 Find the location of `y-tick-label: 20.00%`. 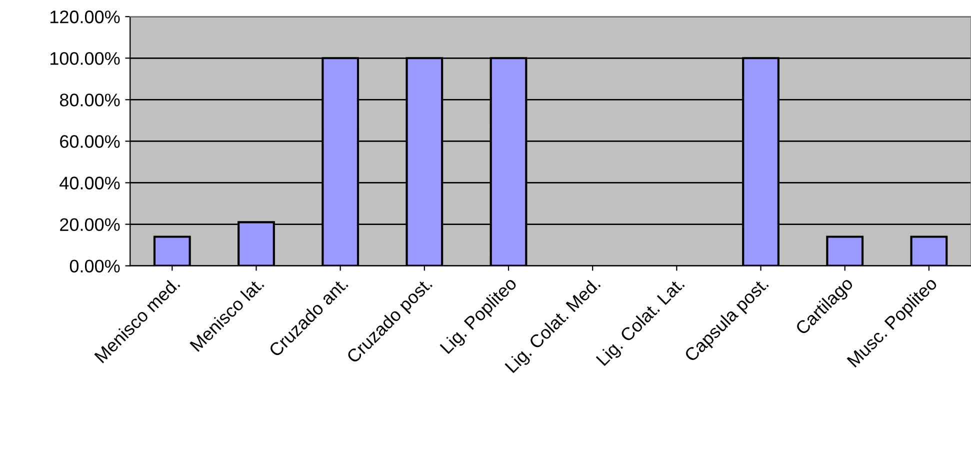

y-tick-label: 20.00% is located at coordinates (90, 224).